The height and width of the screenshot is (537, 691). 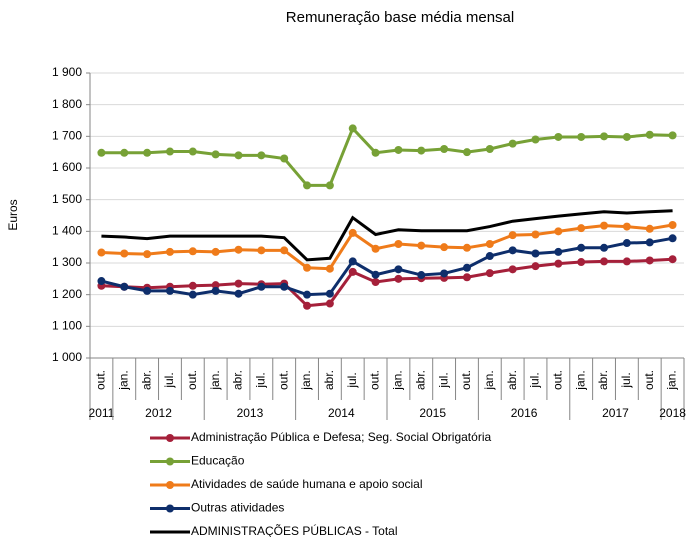 I want to click on x-group-label: 2018, so click(x=672, y=413).